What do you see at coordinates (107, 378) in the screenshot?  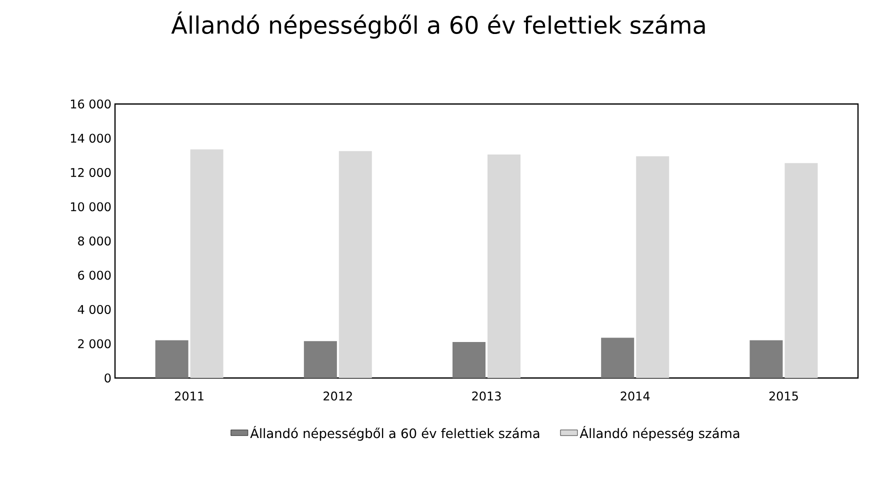 I see `y-tick-label: 0` at bounding box center [107, 378].